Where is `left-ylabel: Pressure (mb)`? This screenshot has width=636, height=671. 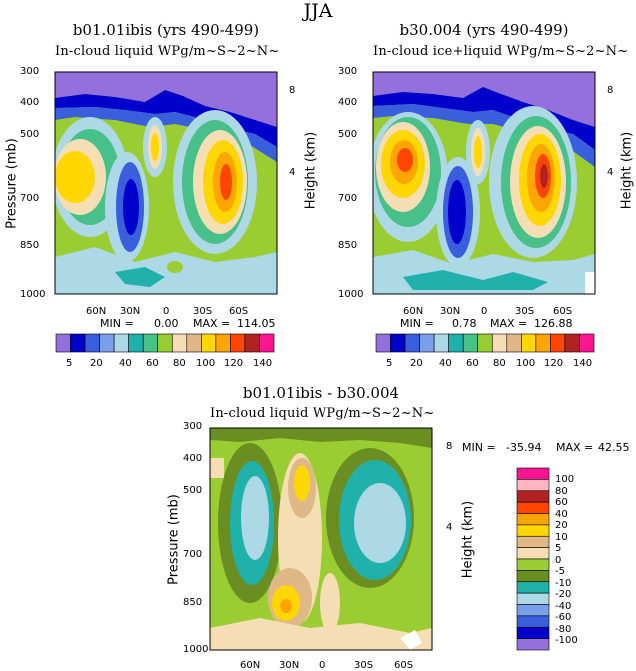
left-ylabel: Pressure (mb) is located at coordinates (12, 183).